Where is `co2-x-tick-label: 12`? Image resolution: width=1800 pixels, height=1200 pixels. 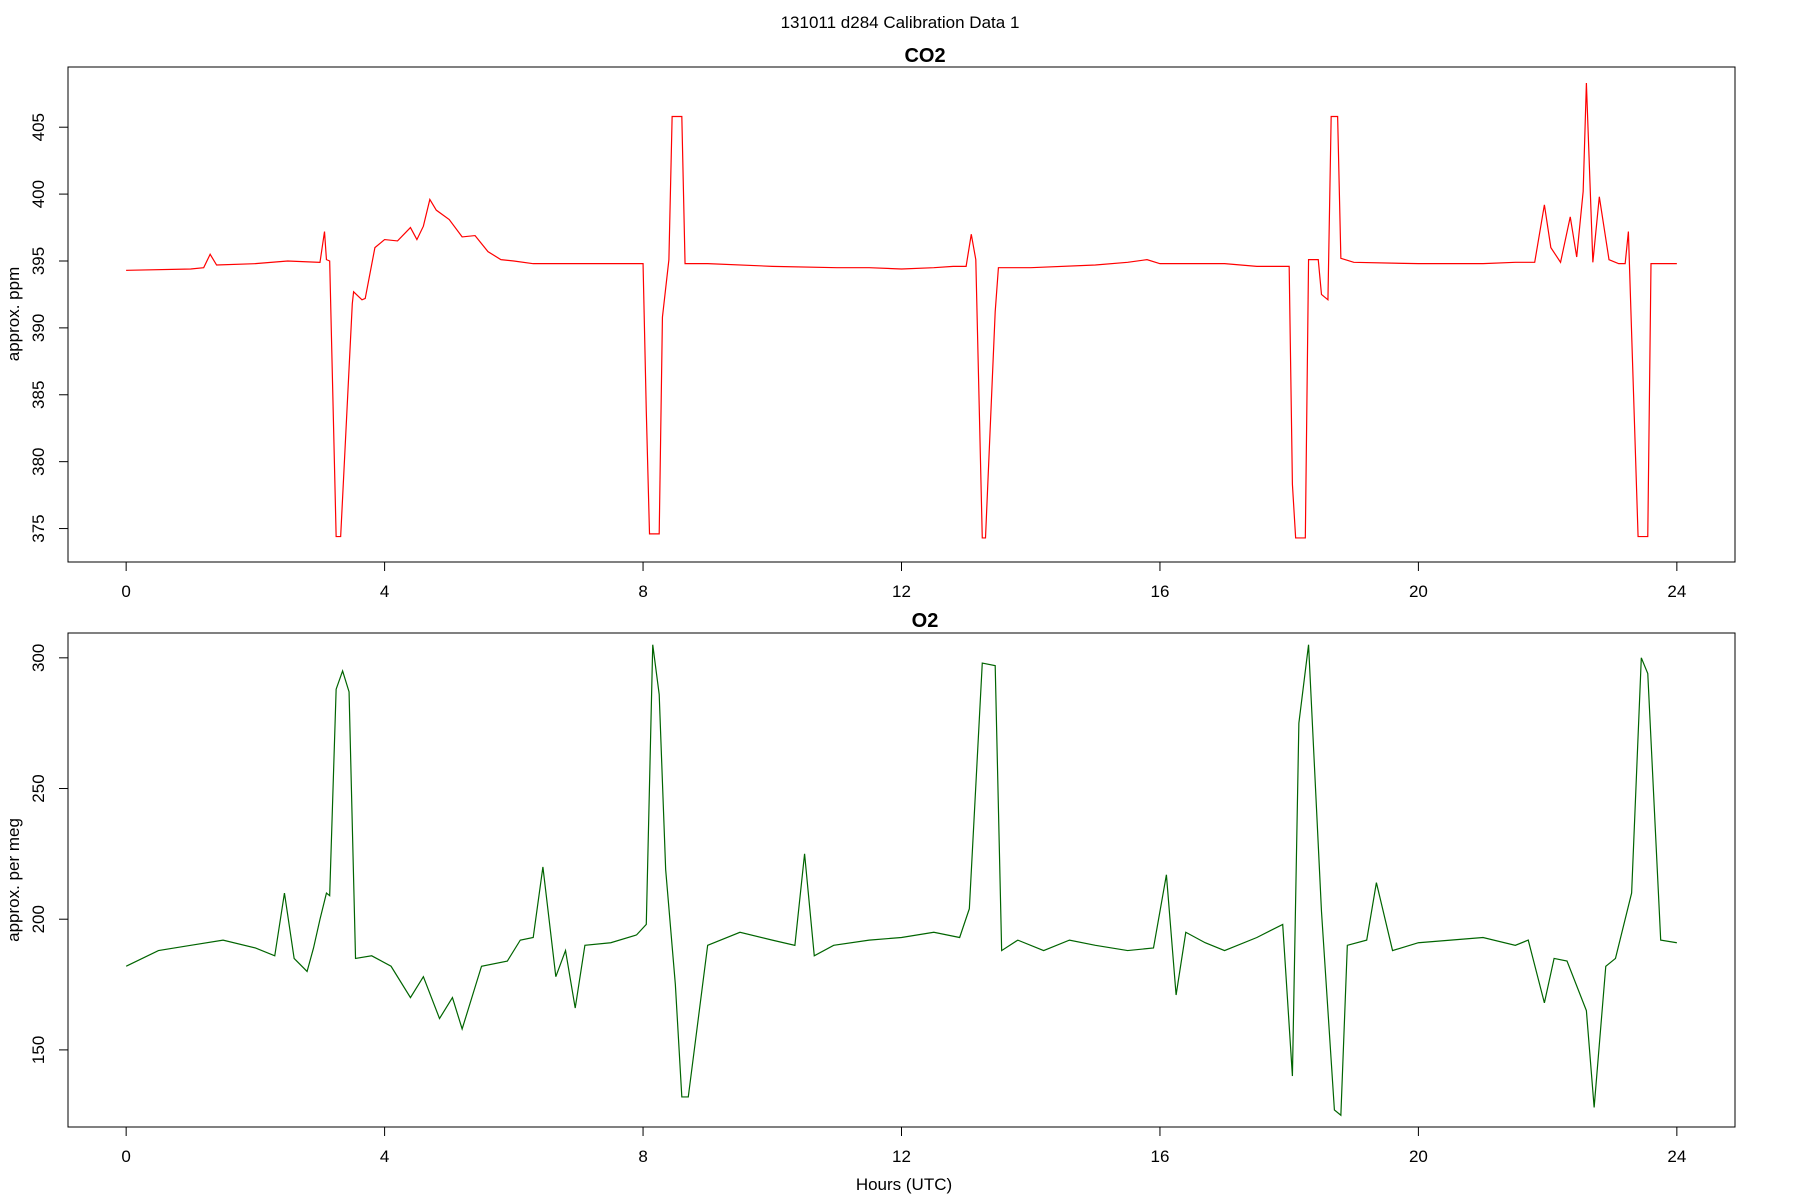 co2-x-tick-label: 12 is located at coordinates (901, 591).